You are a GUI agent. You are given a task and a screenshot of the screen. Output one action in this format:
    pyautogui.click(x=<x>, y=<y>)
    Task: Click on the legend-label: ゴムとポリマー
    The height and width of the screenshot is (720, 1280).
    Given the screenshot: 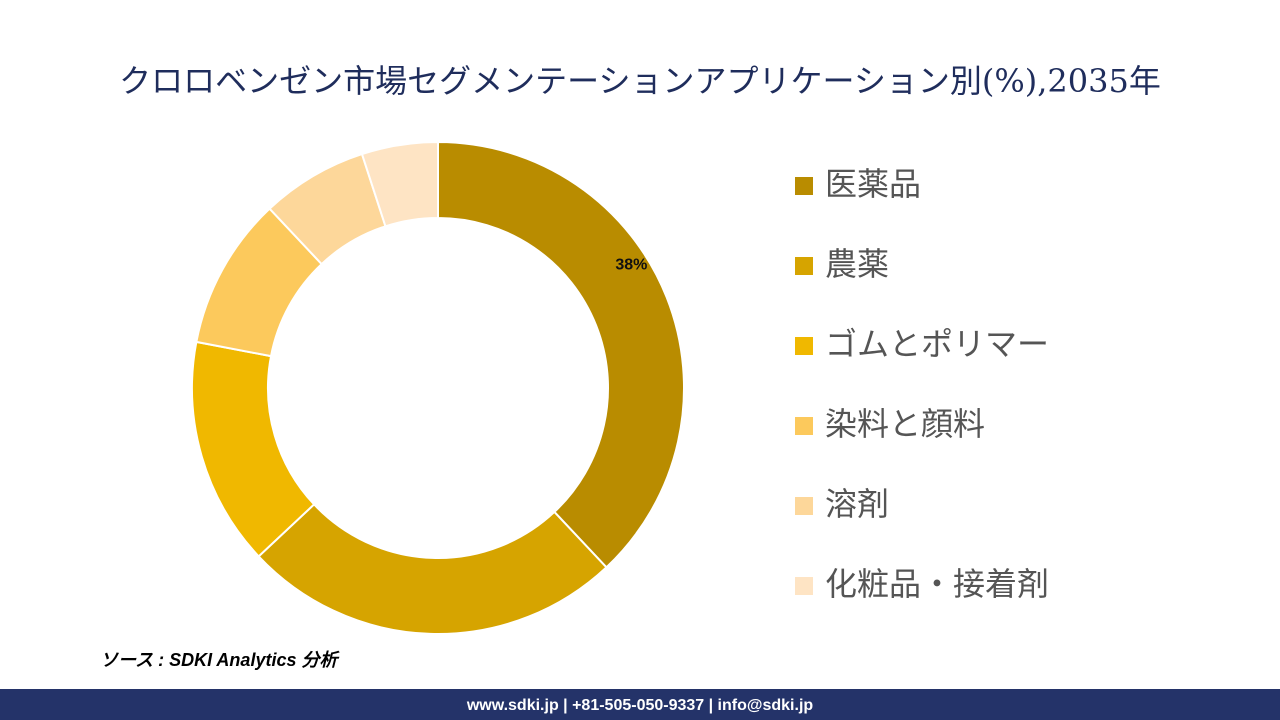 What is the action you would take?
    pyautogui.click(x=937, y=344)
    